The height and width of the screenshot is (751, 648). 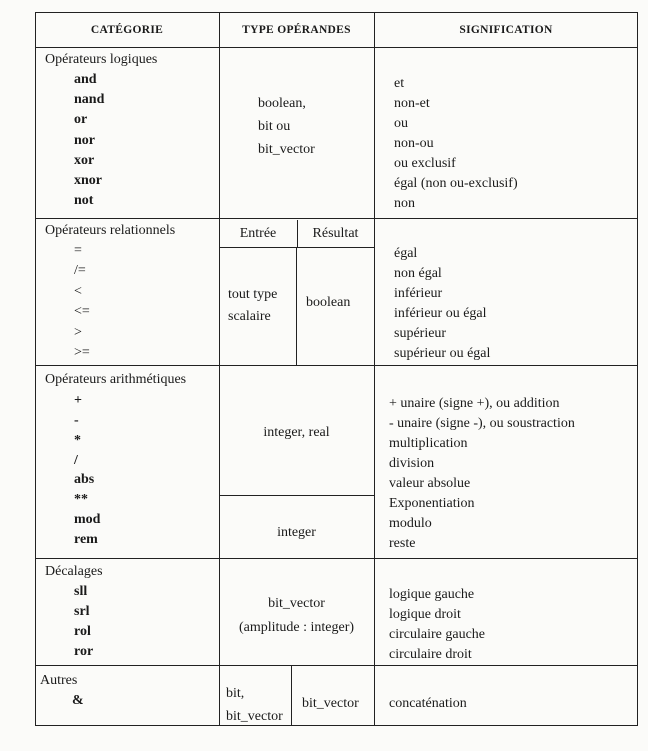 I want to click on logical-meaning: non, so click(x=404, y=203).